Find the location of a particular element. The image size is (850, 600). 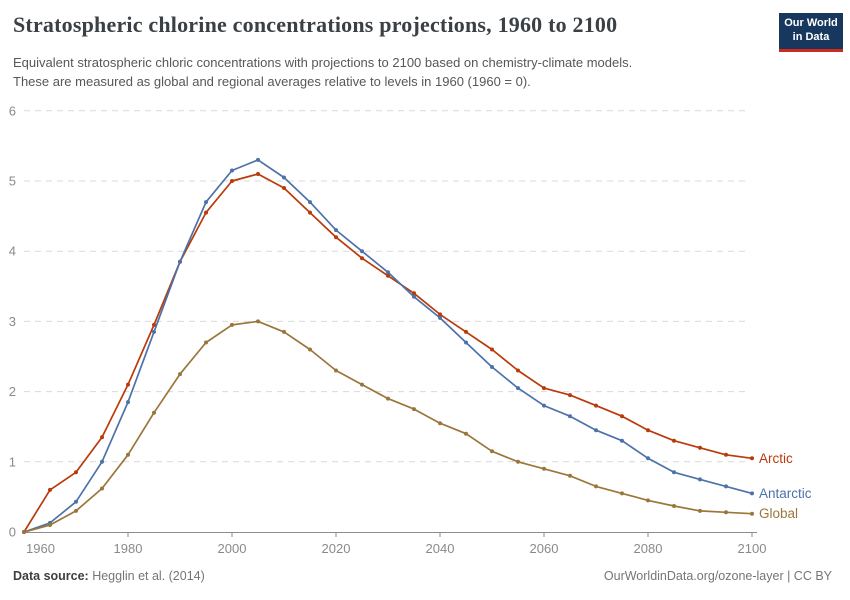

series-point-arctic-2005 is located at coordinates (258, 174).